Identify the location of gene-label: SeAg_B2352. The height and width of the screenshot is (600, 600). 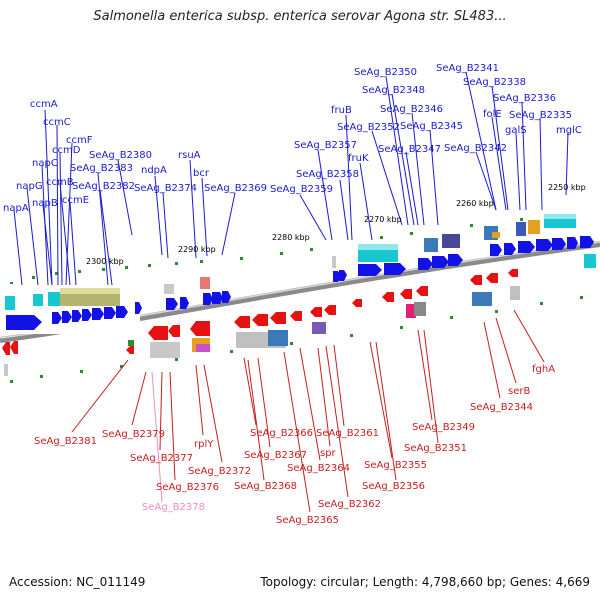
(368, 127).